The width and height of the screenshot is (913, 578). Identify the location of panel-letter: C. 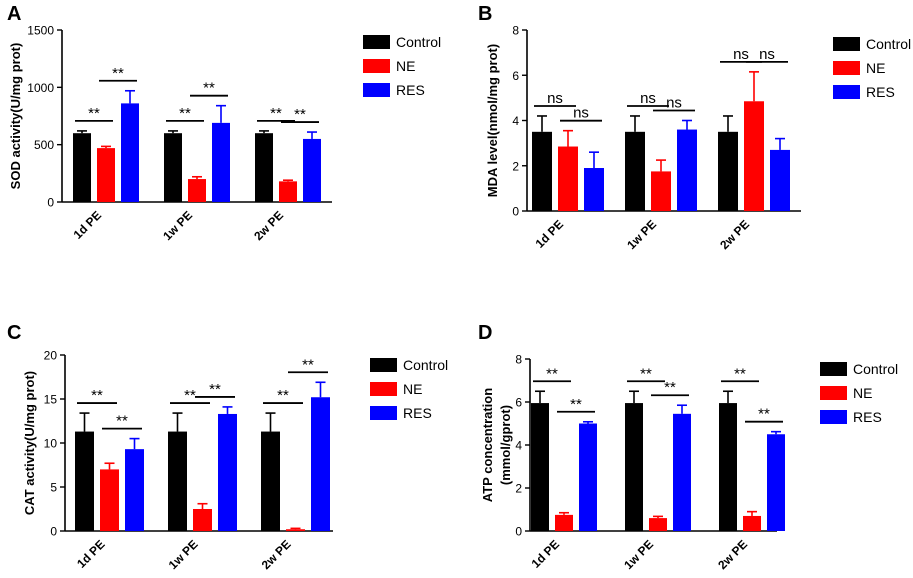
(14, 333).